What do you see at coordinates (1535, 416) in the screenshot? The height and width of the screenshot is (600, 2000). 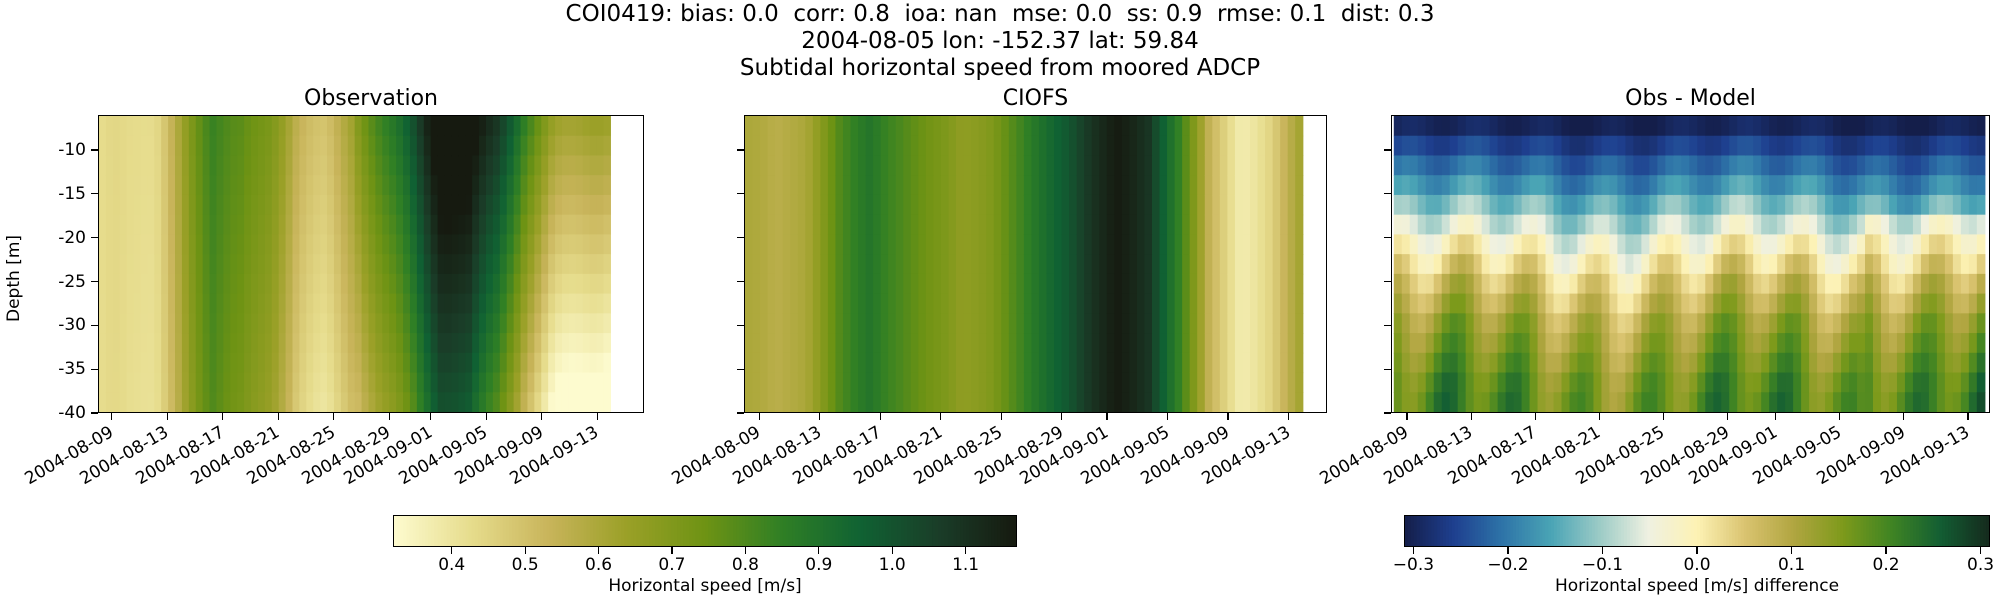 I see `x-tick` at bounding box center [1535, 416].